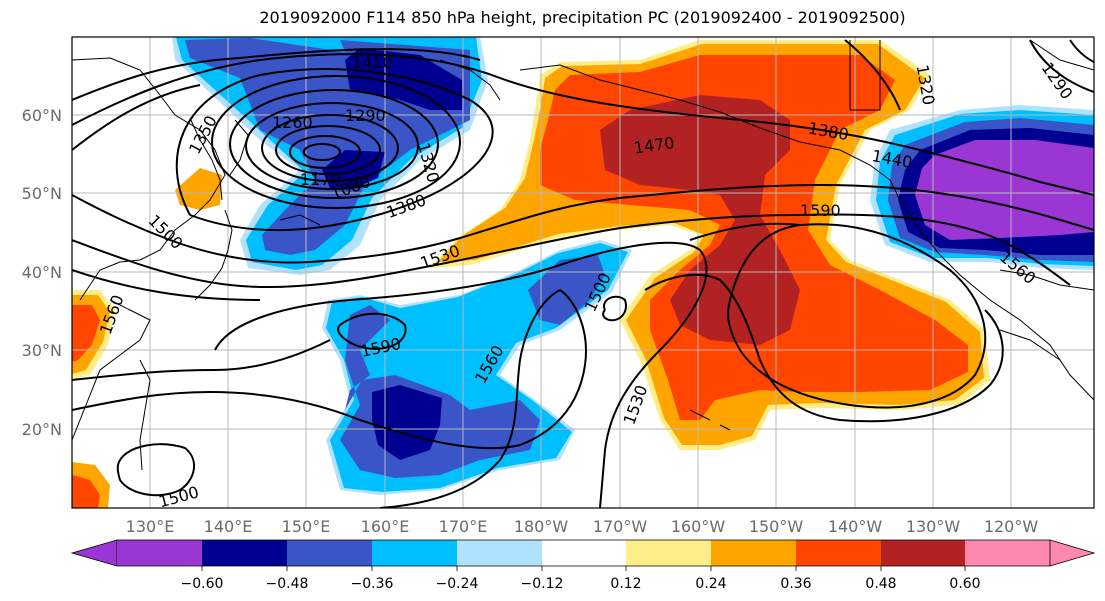  What do you see at coordinates (776, 526) in the screenshot?
I see `lon-label: 150°W` at bounding box center [776, 526].